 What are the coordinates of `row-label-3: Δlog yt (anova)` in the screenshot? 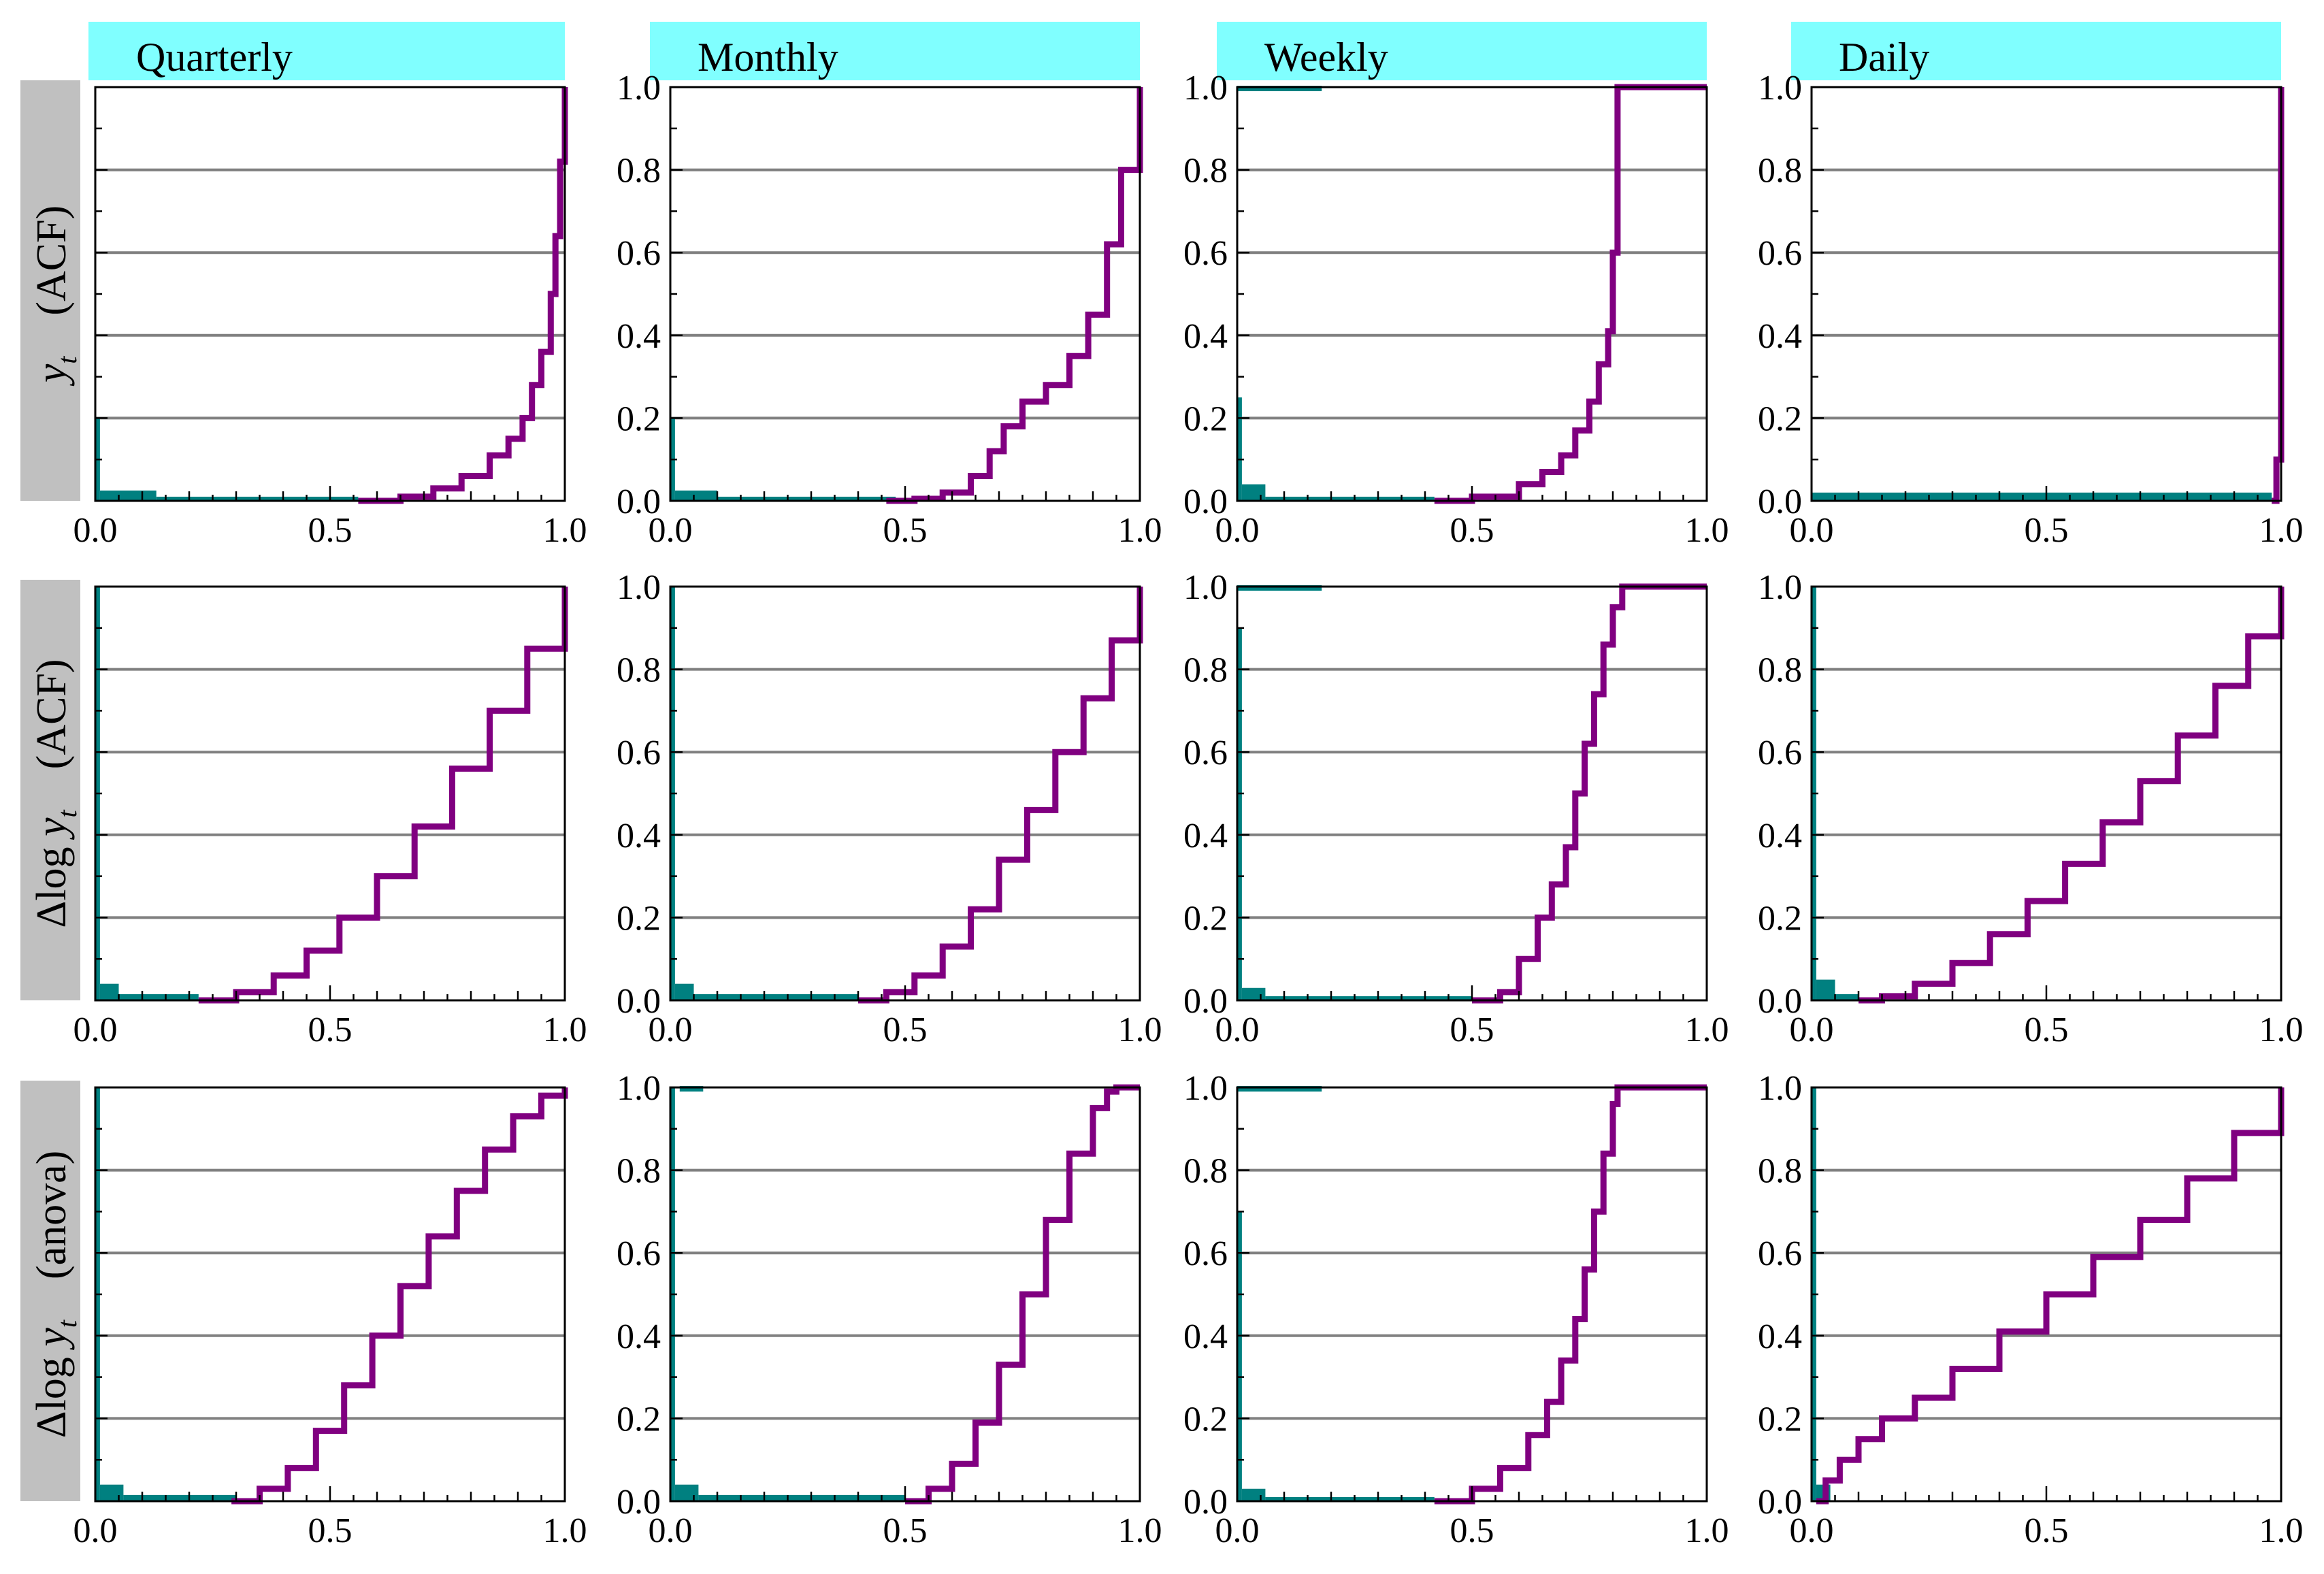 It's located at (55, 1295).